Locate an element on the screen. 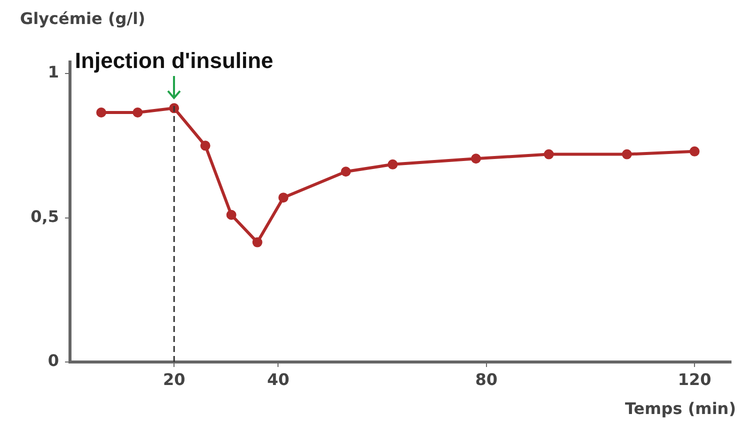 Image resolution: width=738 pixels, height=421 pixels. y-tick-label: 1 is located at coordinates (53, 72).